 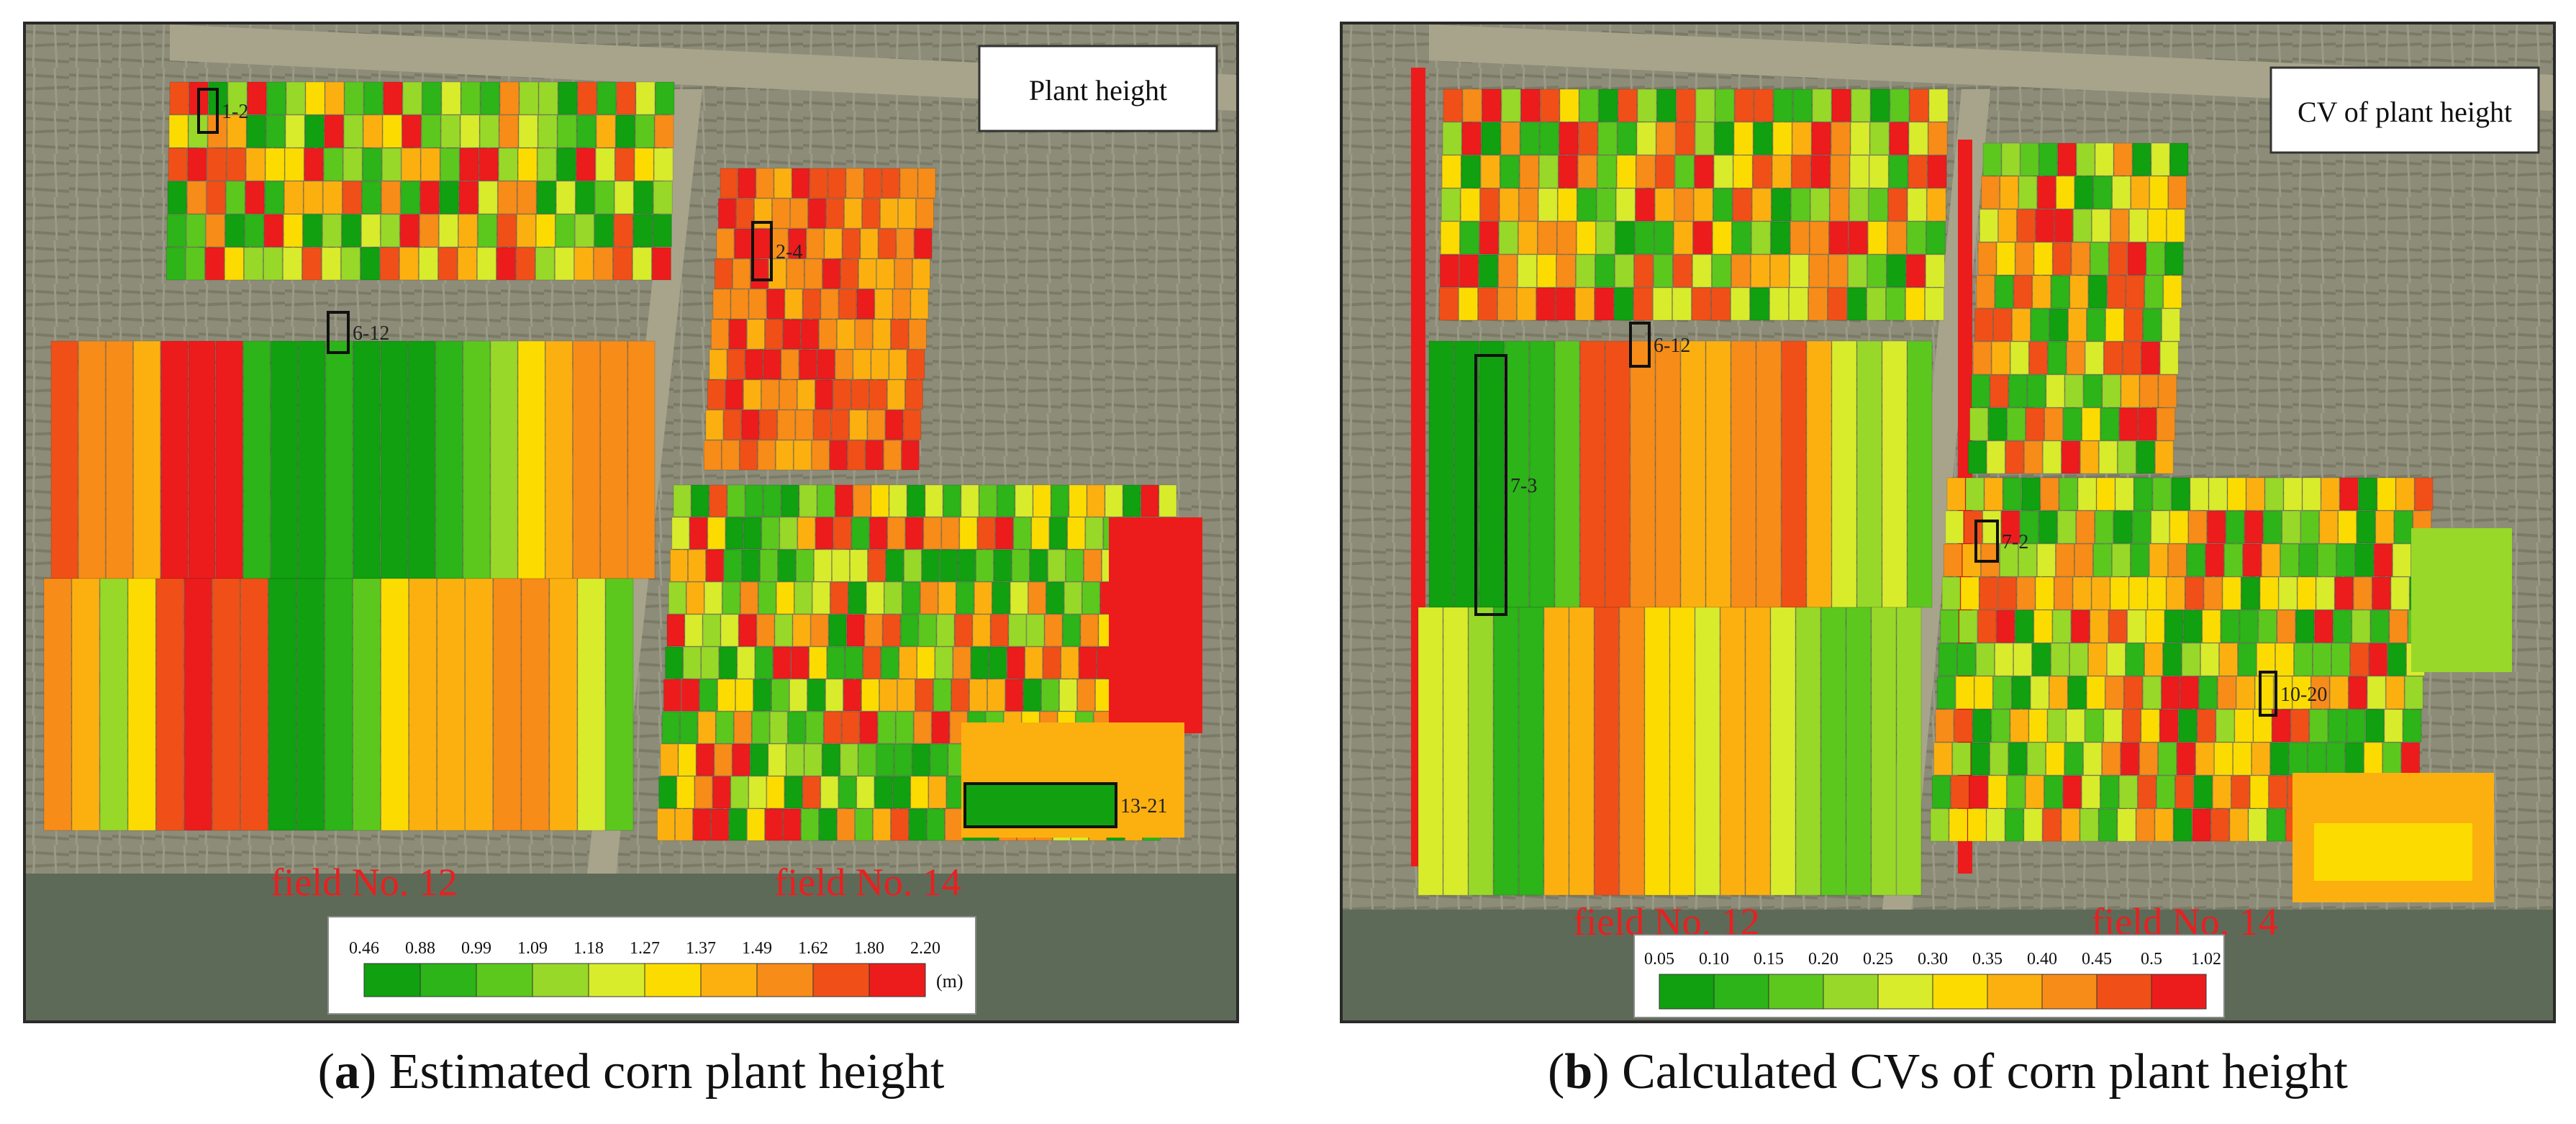 What do you see at coordinates (644, 980) in the screenshot?
I see `legend-swatches` at bounding box center [644, 980].